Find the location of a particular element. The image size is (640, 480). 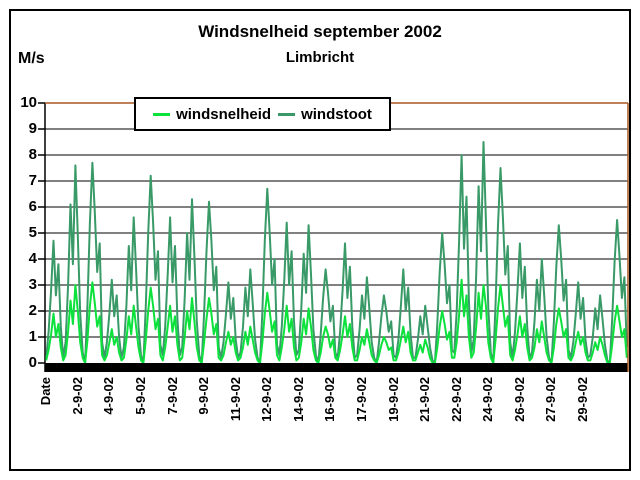

x-tick-label: 27-9-02 is located at coordinates (551, 399).